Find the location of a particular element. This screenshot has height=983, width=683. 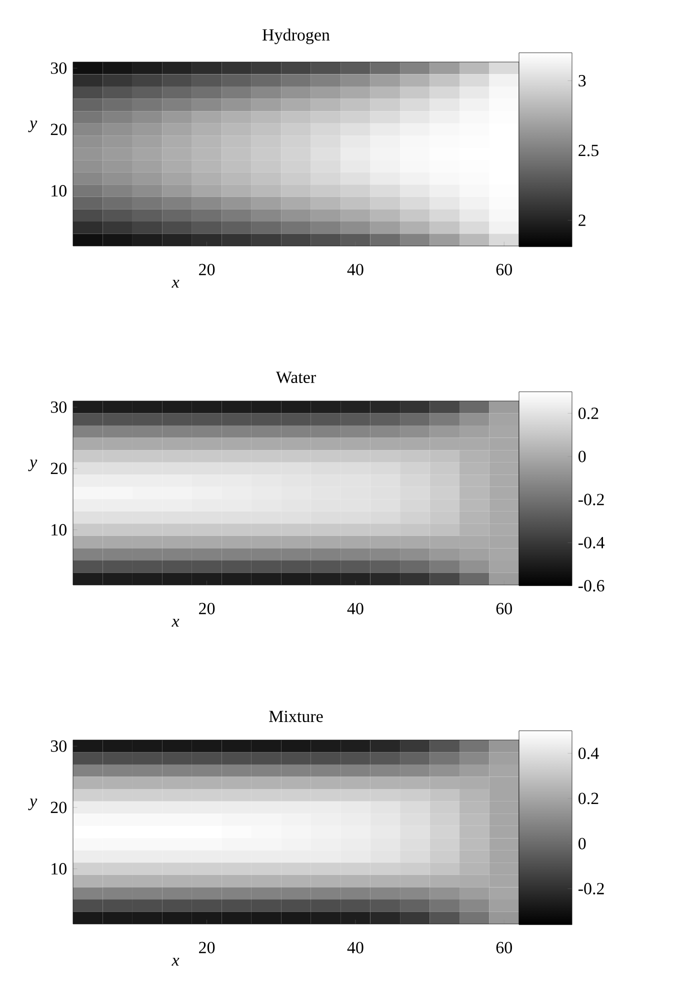

color-bar-label: -0.6 is located at coordinates (591, 586).